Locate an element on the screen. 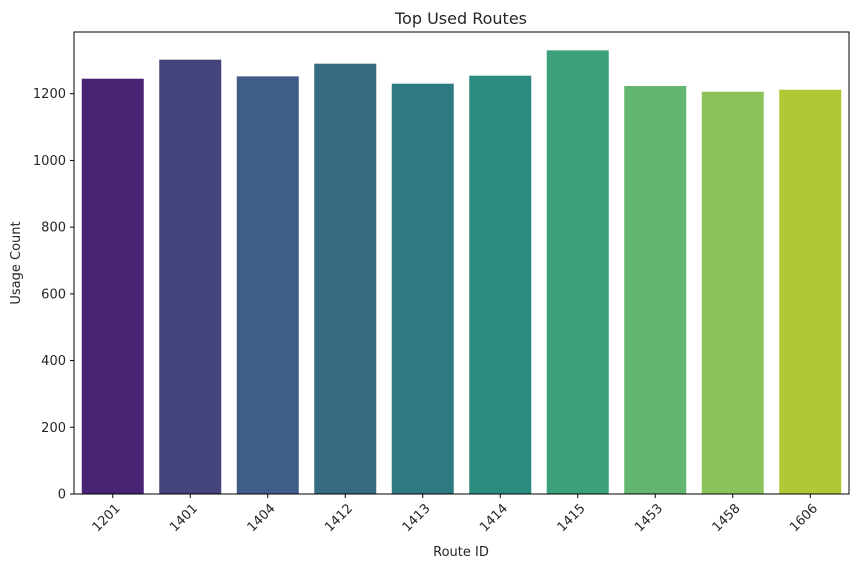 The image size is (859, 568). x-tick-label: 1404 is located at coordinates (262, 518).